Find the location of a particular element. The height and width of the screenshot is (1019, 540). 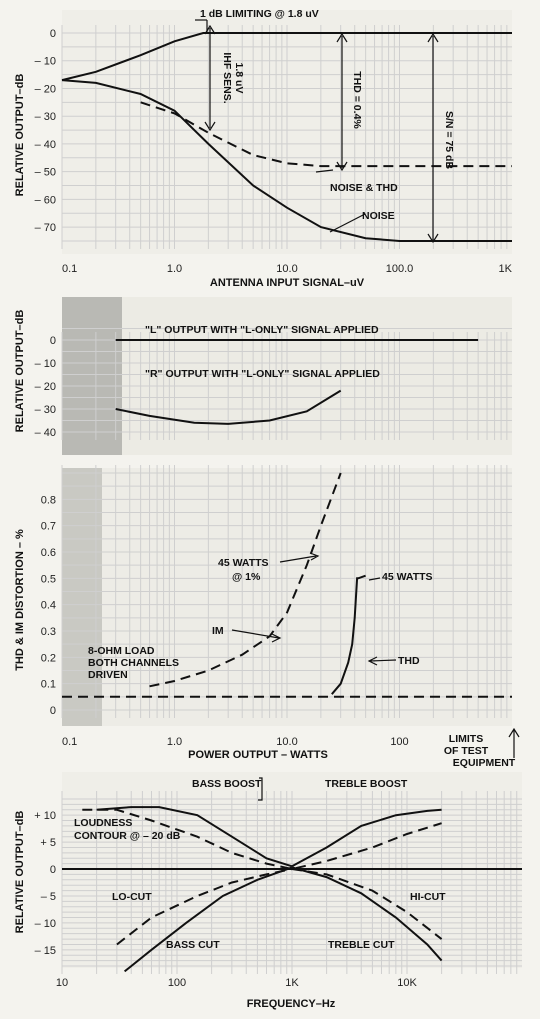

p3-dark-band is located at coordinates (82, 597).